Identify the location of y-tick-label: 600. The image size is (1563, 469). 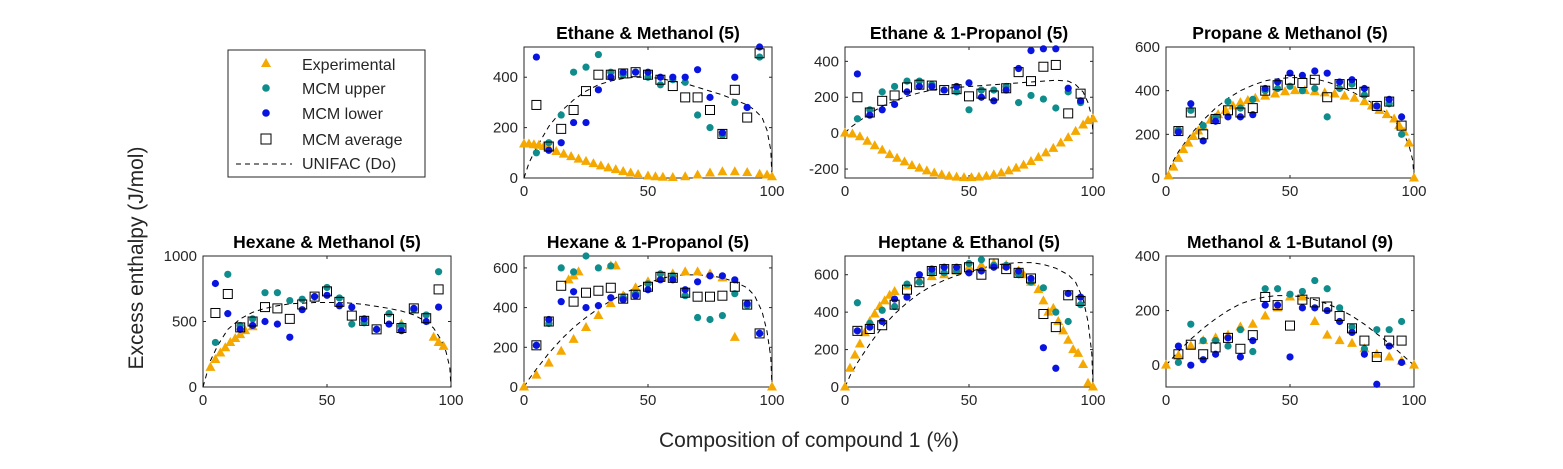
(1147, 47).